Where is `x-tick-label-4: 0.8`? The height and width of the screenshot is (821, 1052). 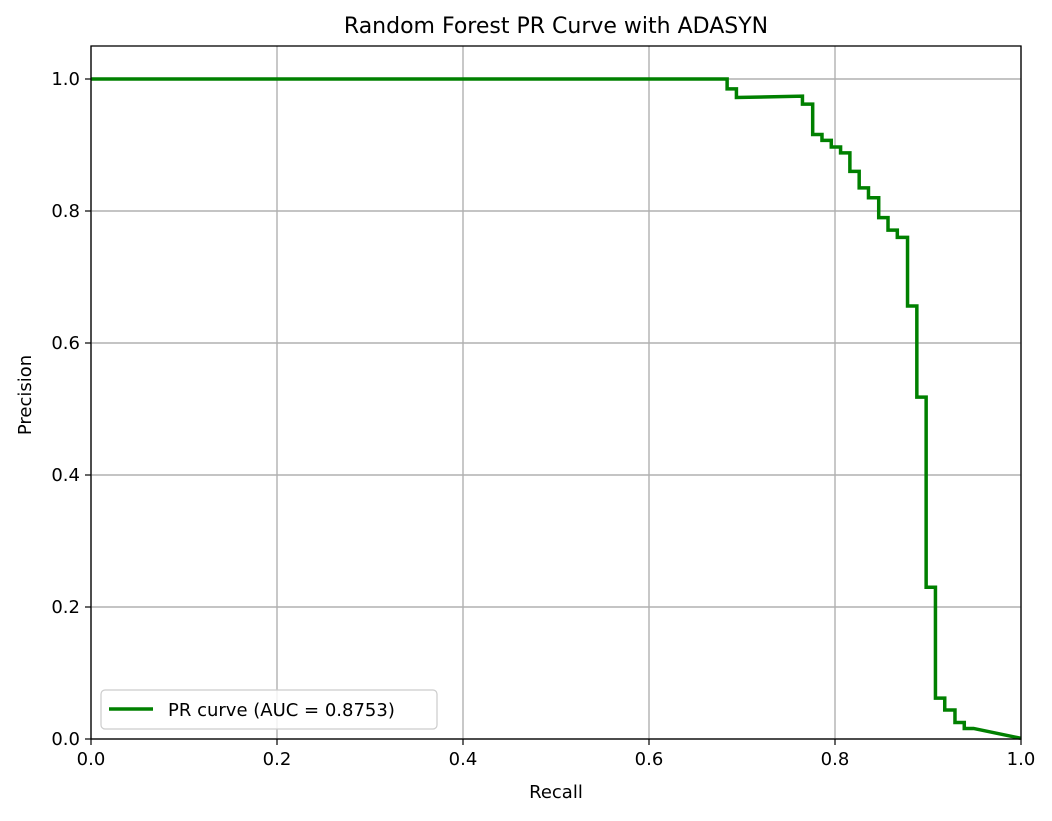 x-tick-label-4: 0.8 is located at coordinates (835, 759).